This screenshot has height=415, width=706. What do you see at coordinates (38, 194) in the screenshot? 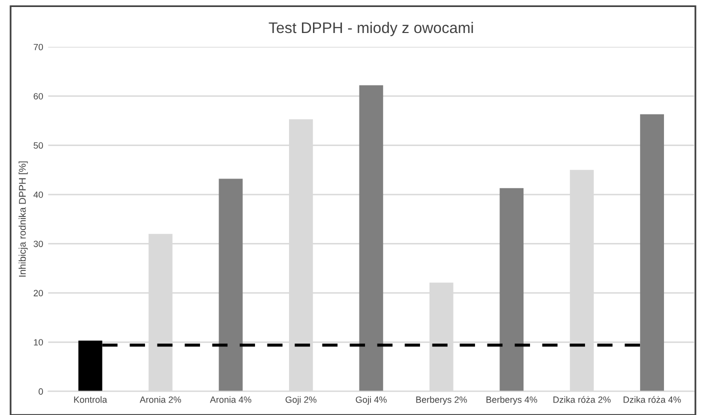
I see `y-tick-label: 40` at bounding box center [38, 194].